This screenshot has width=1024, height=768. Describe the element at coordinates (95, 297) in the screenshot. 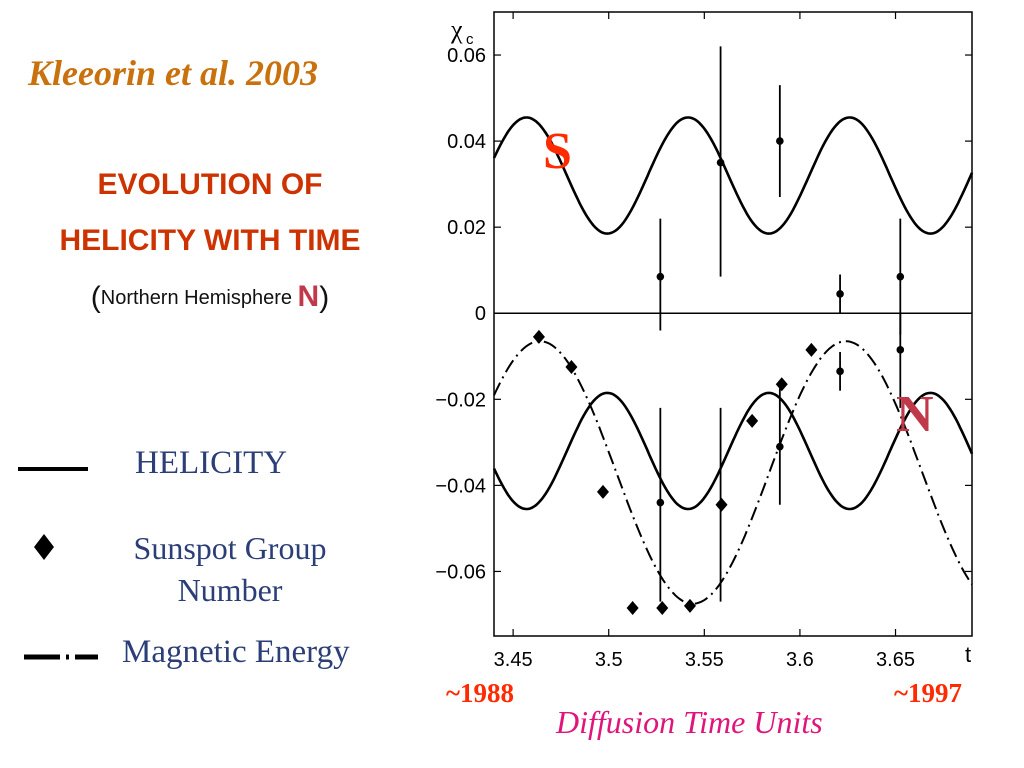

I see `subtitle-open-paren: (` at that location.